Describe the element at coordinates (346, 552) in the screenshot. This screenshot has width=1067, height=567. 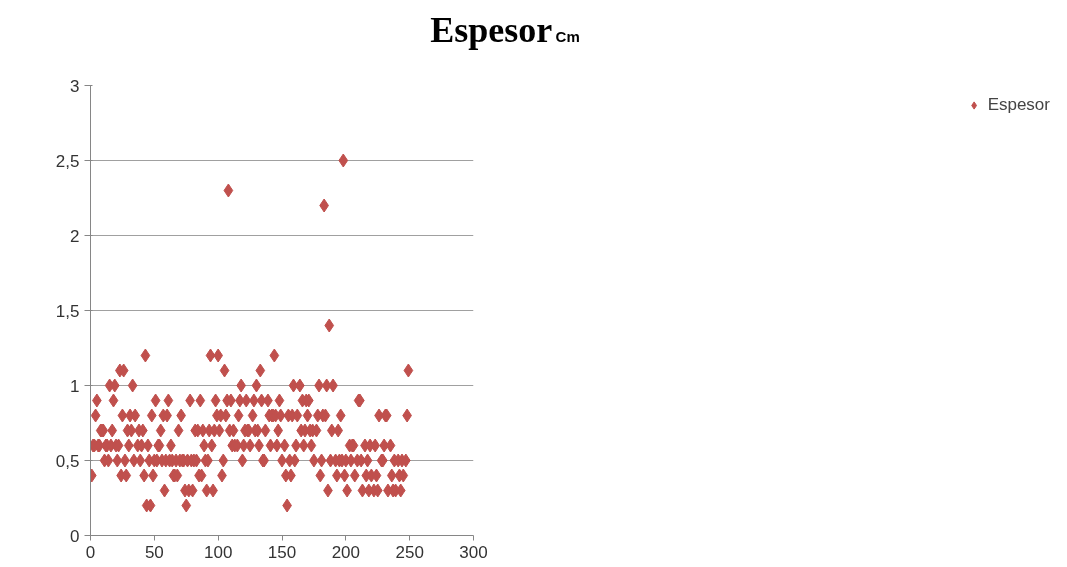
I see `x-tick-label: 200` at that location.